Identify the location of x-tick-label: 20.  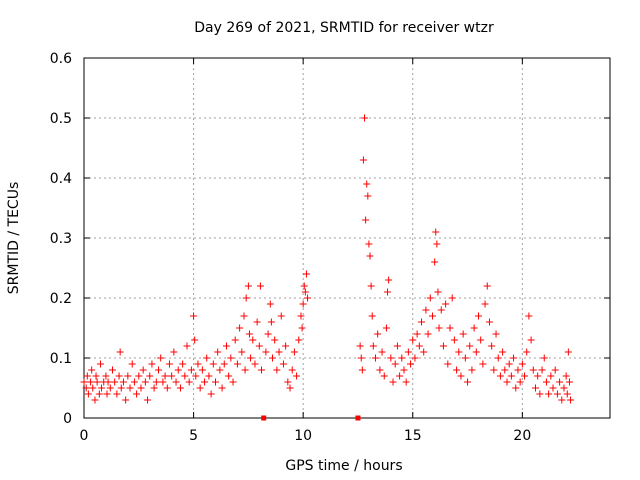
(522, 436).